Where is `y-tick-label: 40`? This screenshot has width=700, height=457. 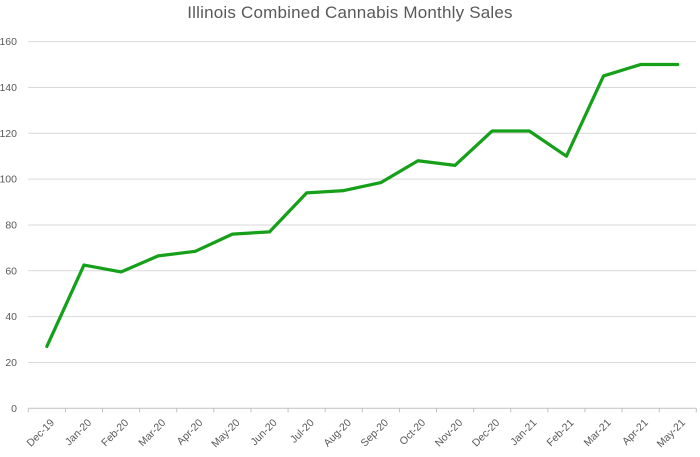
y-tick-label: 40 is located at coordinates (11, 317).